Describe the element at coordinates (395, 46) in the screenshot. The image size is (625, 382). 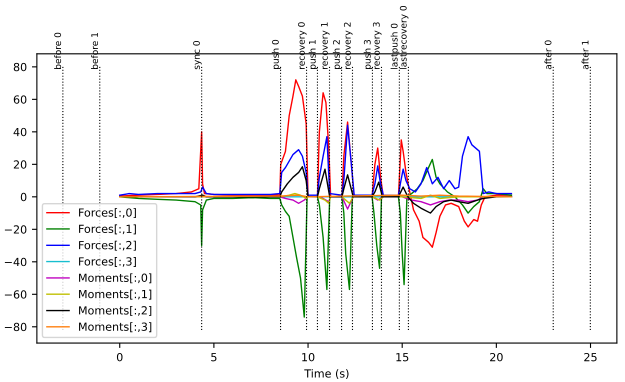
I see `ref-line-label: lastpush 0` at that location.